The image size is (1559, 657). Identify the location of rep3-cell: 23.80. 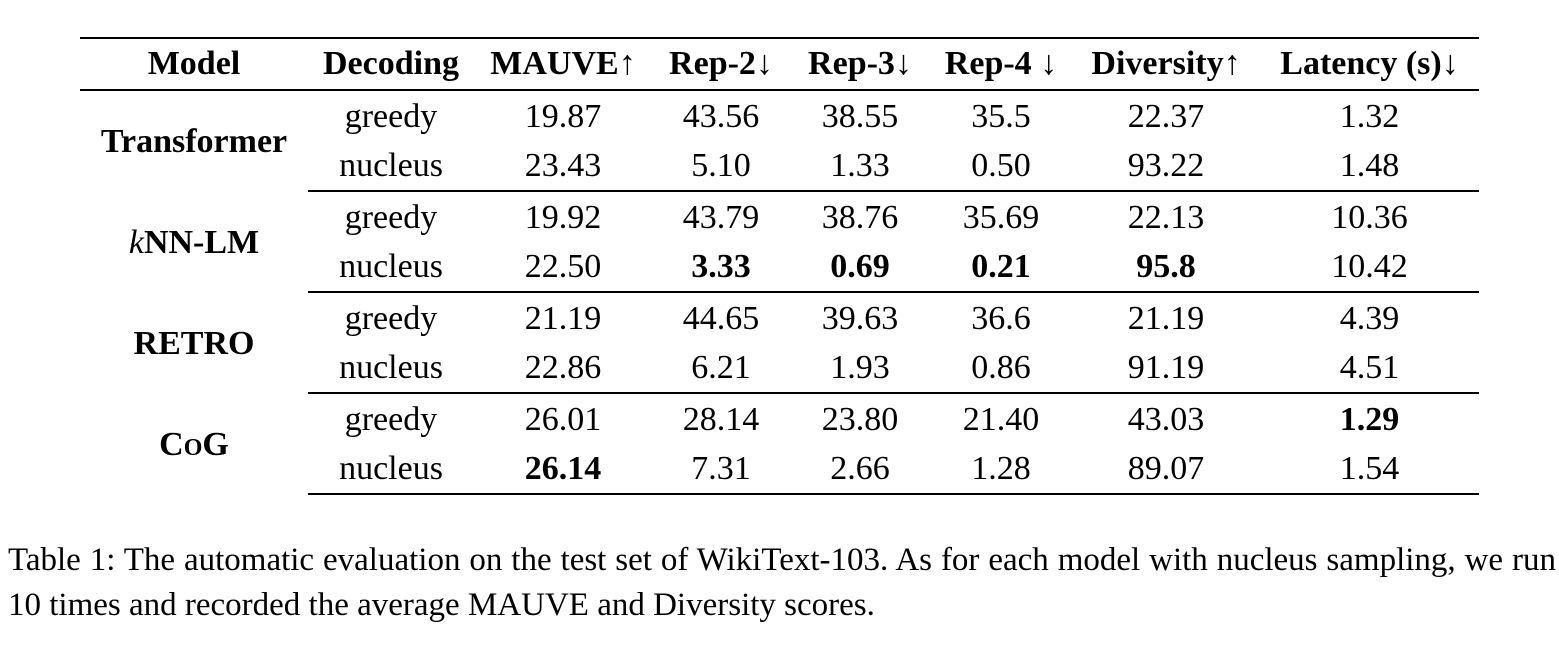
(860, 419).